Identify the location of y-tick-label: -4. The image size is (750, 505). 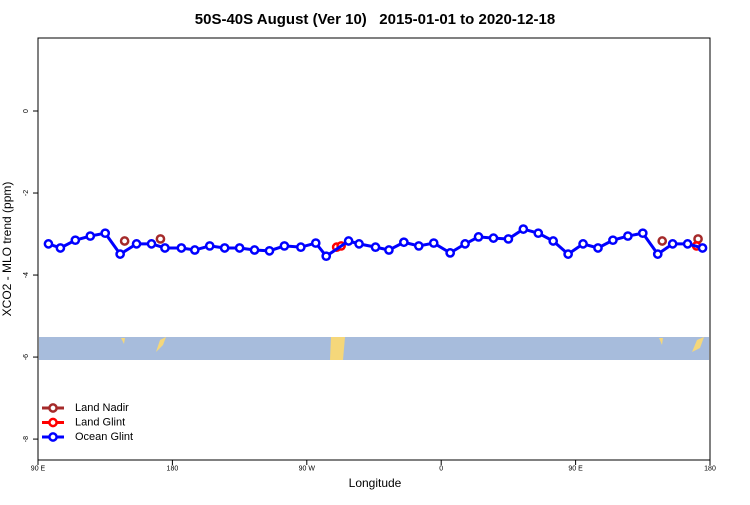
(26, 275).